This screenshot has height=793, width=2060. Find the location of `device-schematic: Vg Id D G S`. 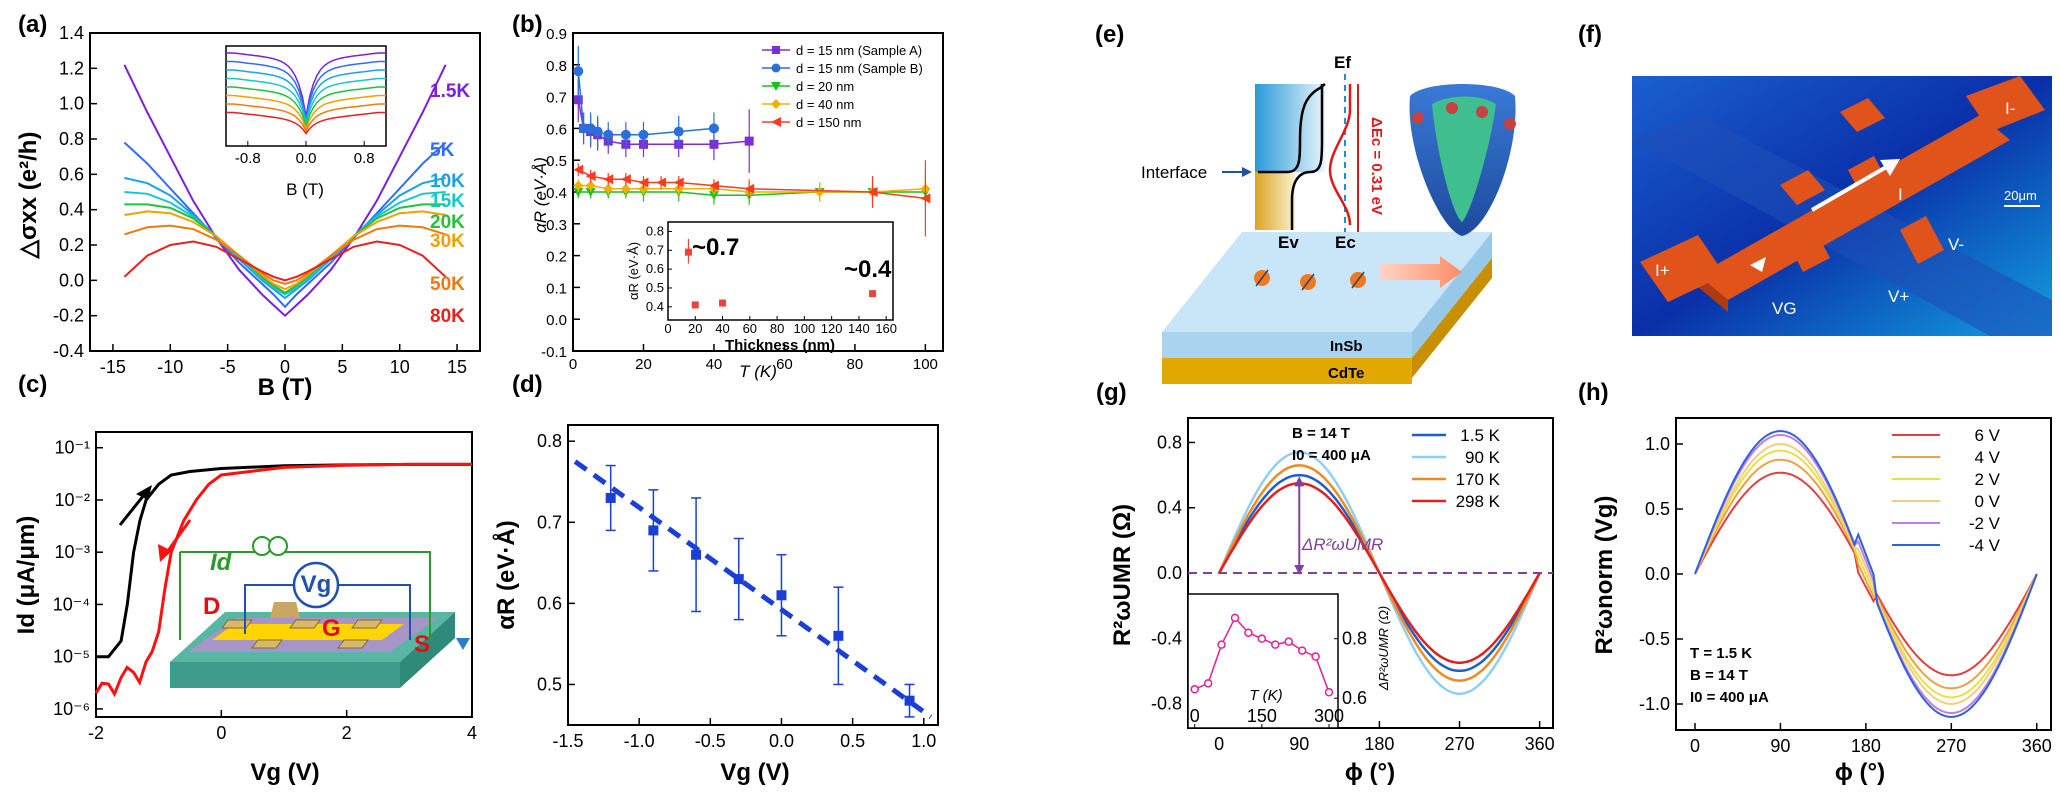

device-schematic: Vg Id D G S is located at coordinates (320, 612).